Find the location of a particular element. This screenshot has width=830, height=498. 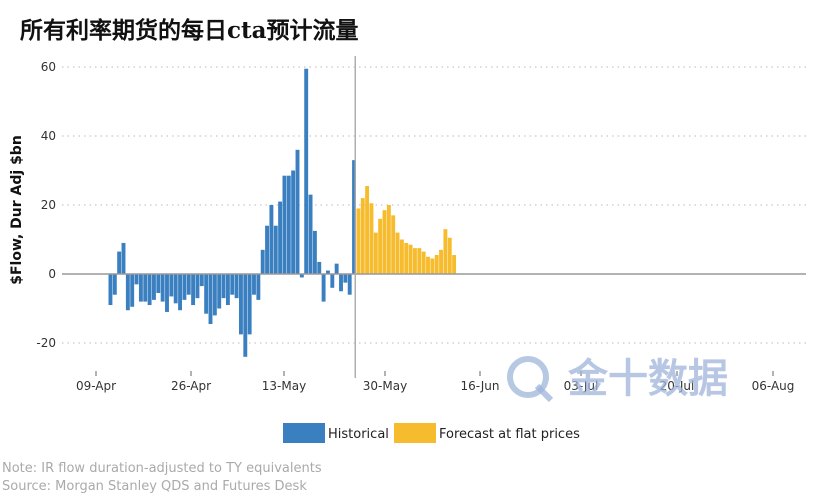

legend-swatch-historical is located at coordinates (304, 433).